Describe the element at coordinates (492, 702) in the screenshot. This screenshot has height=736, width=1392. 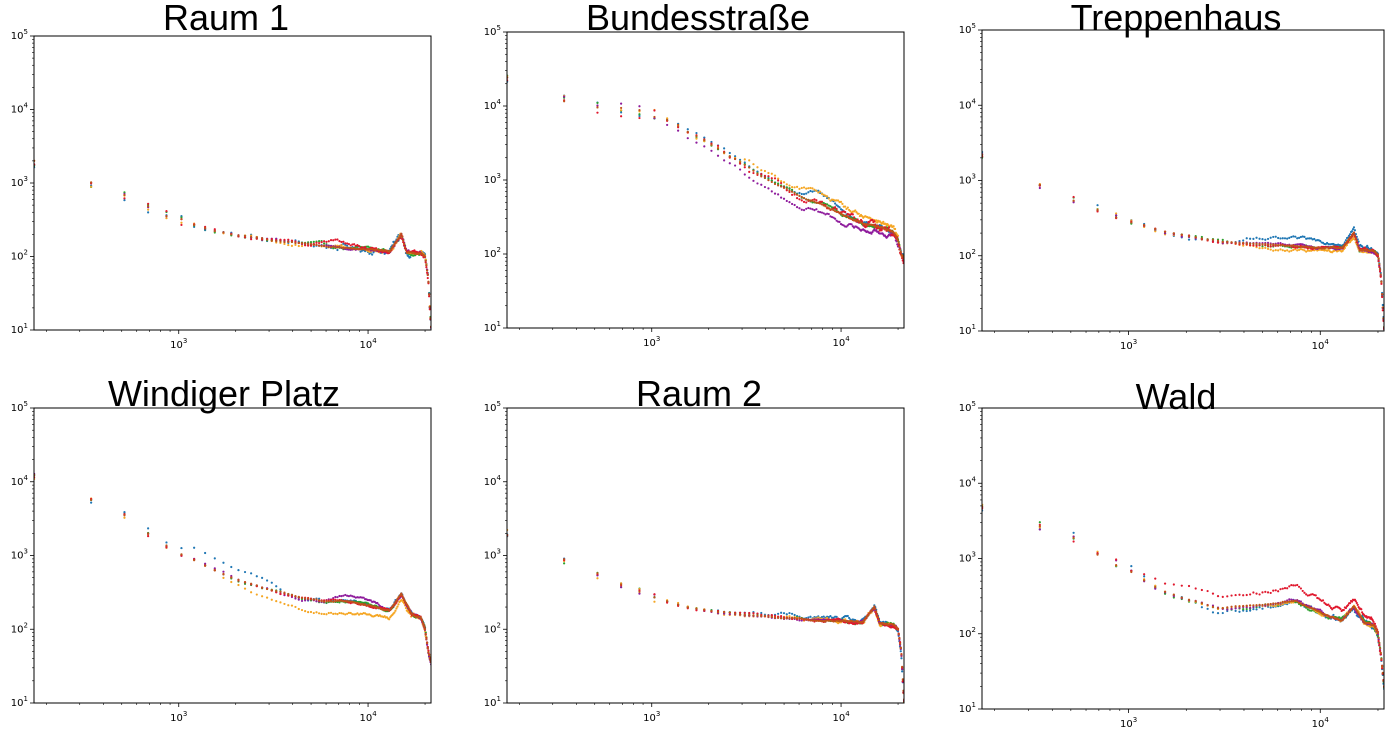
I see `y-tick-label: 10¹` at that location.